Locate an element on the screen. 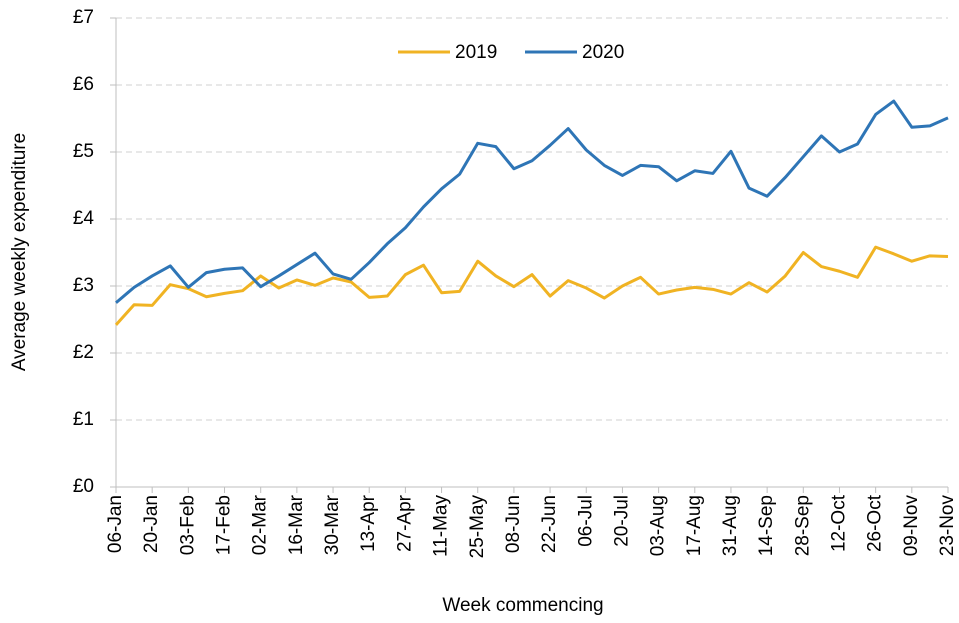  x-tick-label: 17-Feb is located at coordinates (224, 525).